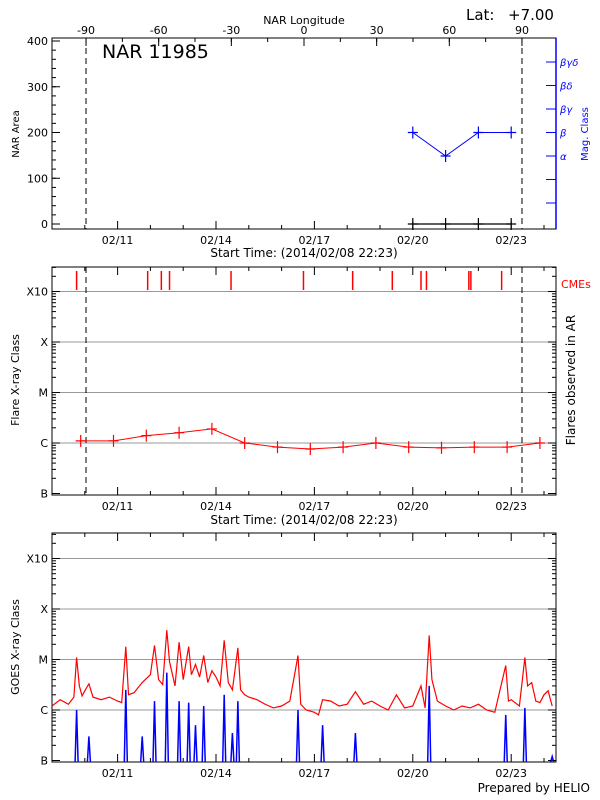 The height and width of the screenshot is (800, 600). What do you see at coordinates (571, 380) in the screenshot?
I see `panel2-y2label: Flares observed in AR` at bounding box center [571, 380].